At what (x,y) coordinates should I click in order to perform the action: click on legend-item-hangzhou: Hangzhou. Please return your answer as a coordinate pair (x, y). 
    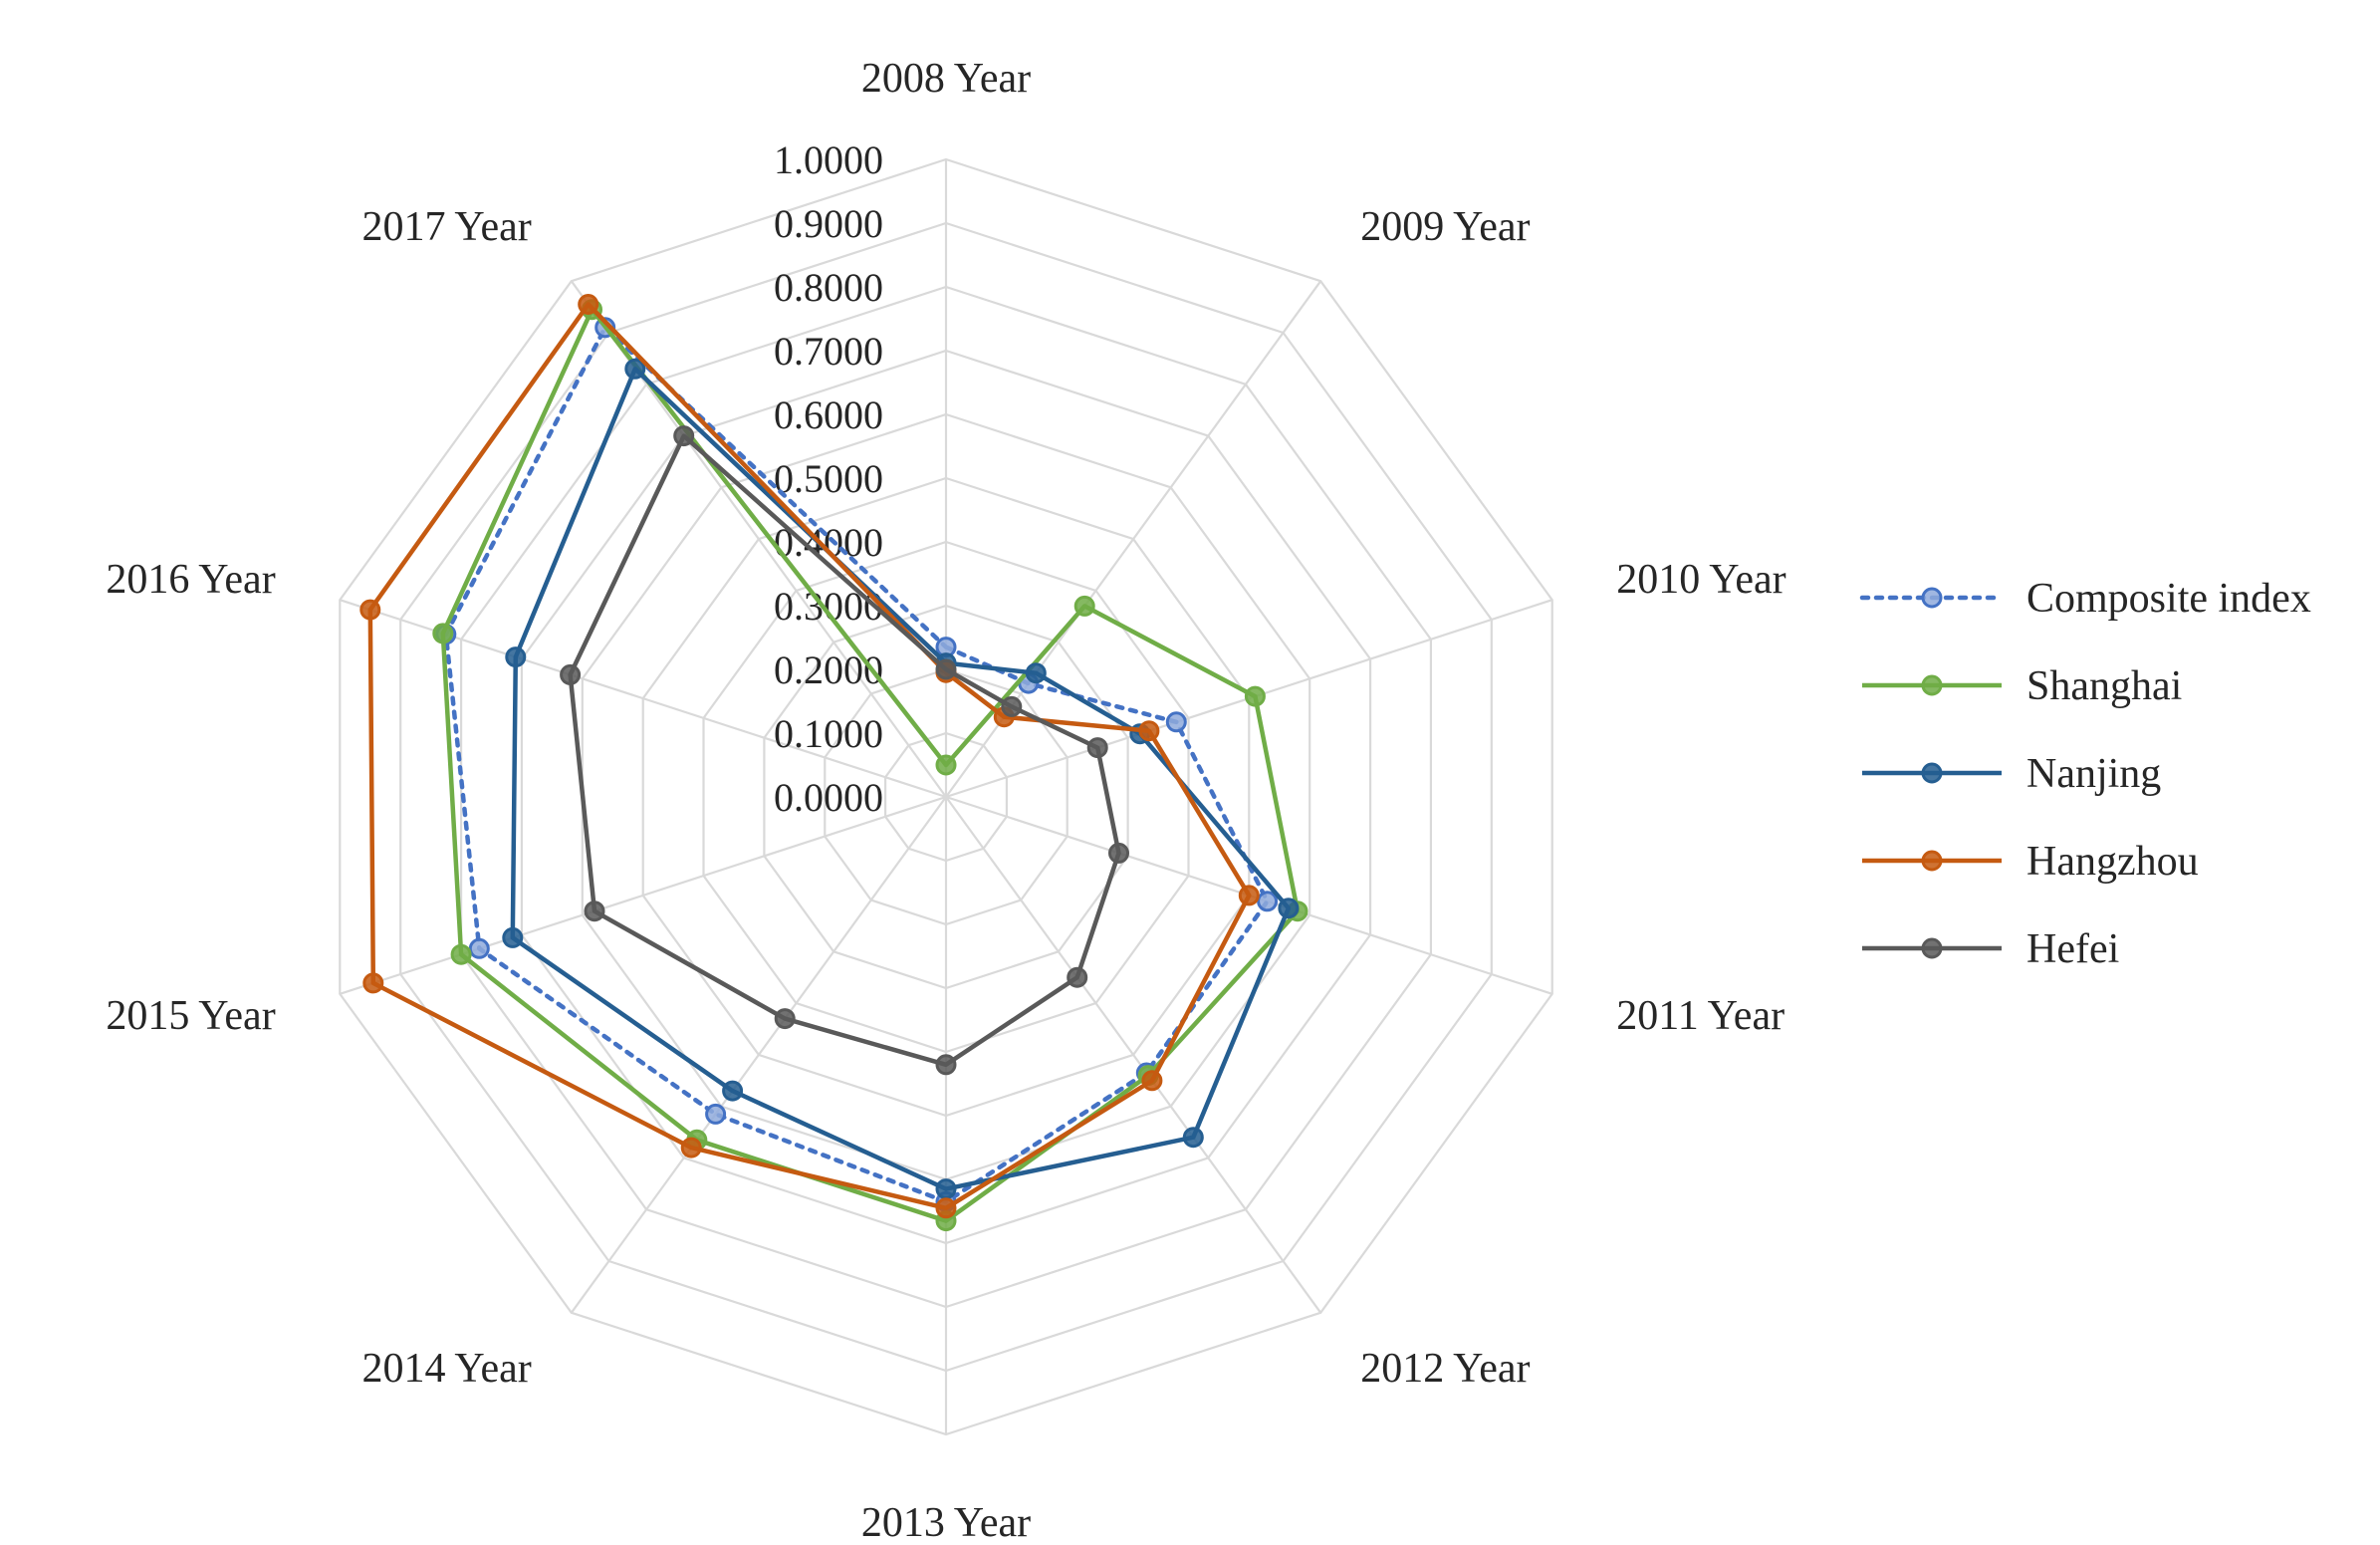
    Looking at the image, I should click on (2031, 862).